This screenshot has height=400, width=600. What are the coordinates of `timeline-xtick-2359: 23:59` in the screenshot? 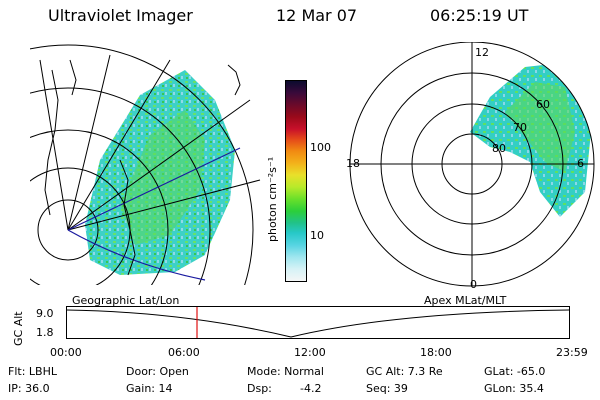 It's located at (572, 352).